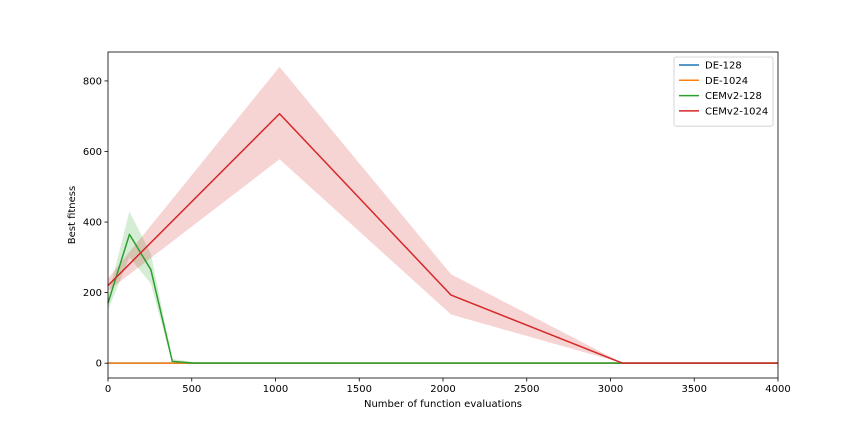  Describe the element at coordinates (733, 96) in the screenshot. I see `legend-label-cemv2-128: CEMv2-128` at that location.